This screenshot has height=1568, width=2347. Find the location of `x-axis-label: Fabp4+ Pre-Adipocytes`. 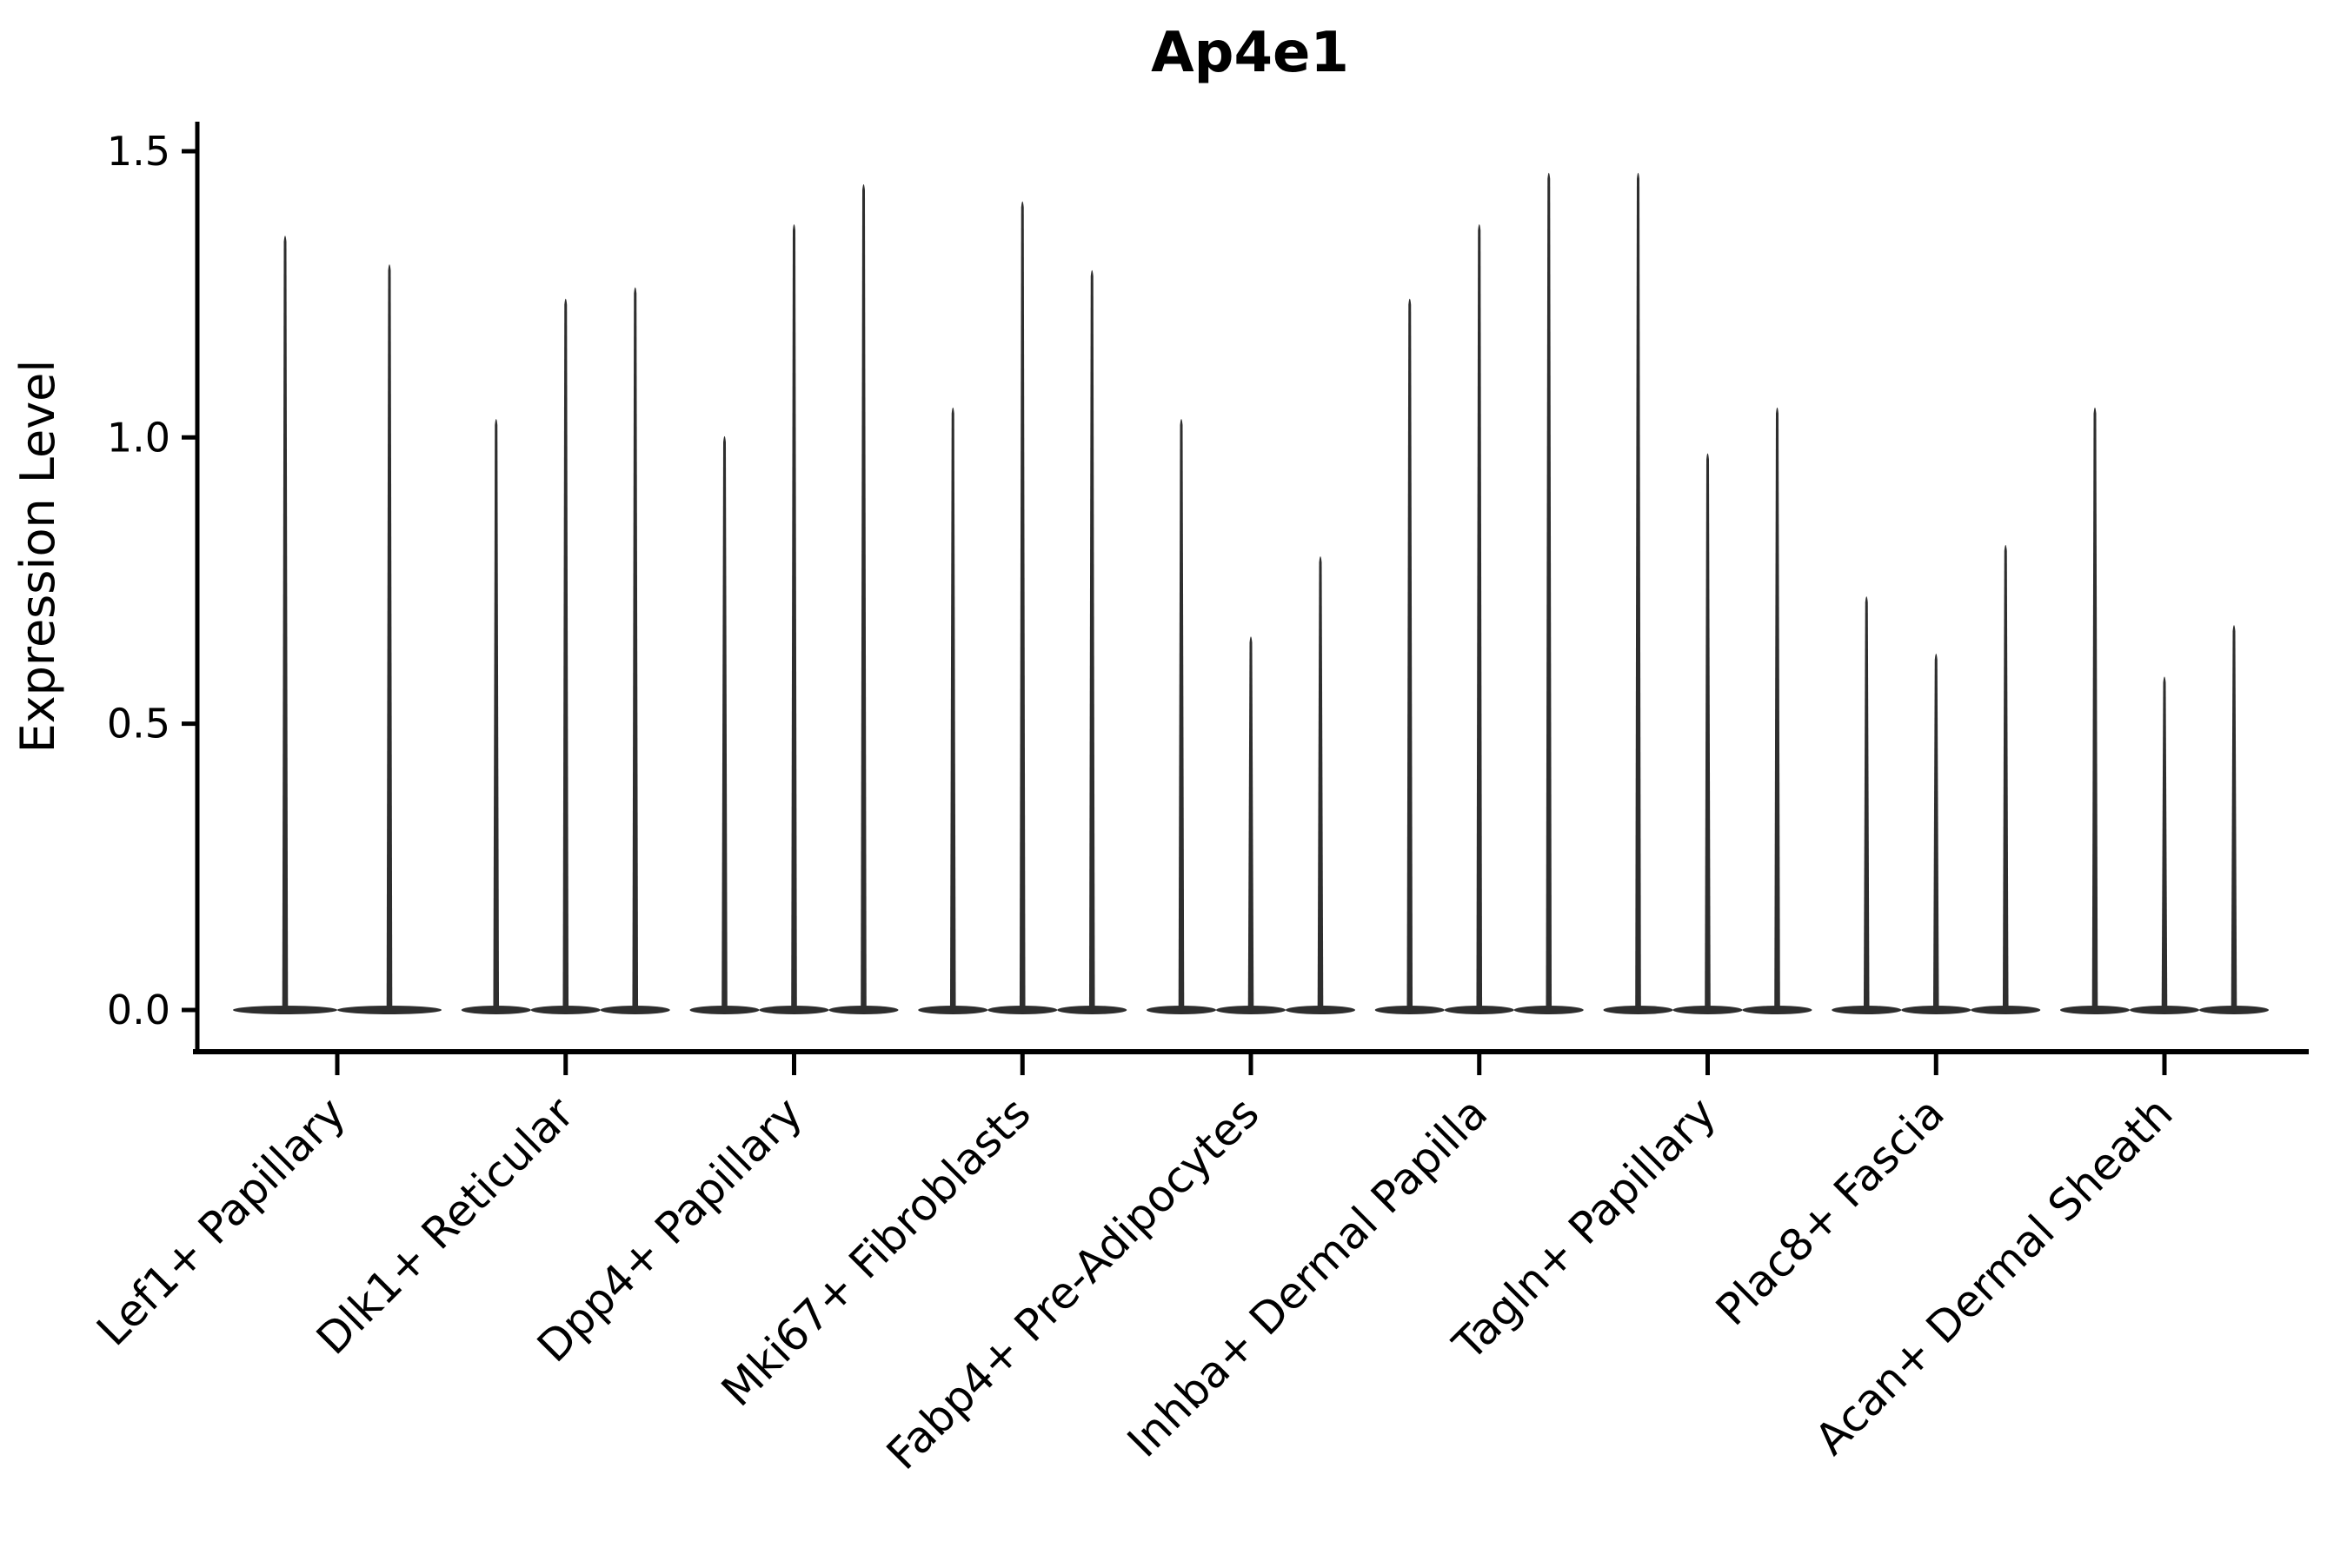

x-axis-label: Fabp4+ Pre-Adipocytes is located at coordinates (1073, 1283).